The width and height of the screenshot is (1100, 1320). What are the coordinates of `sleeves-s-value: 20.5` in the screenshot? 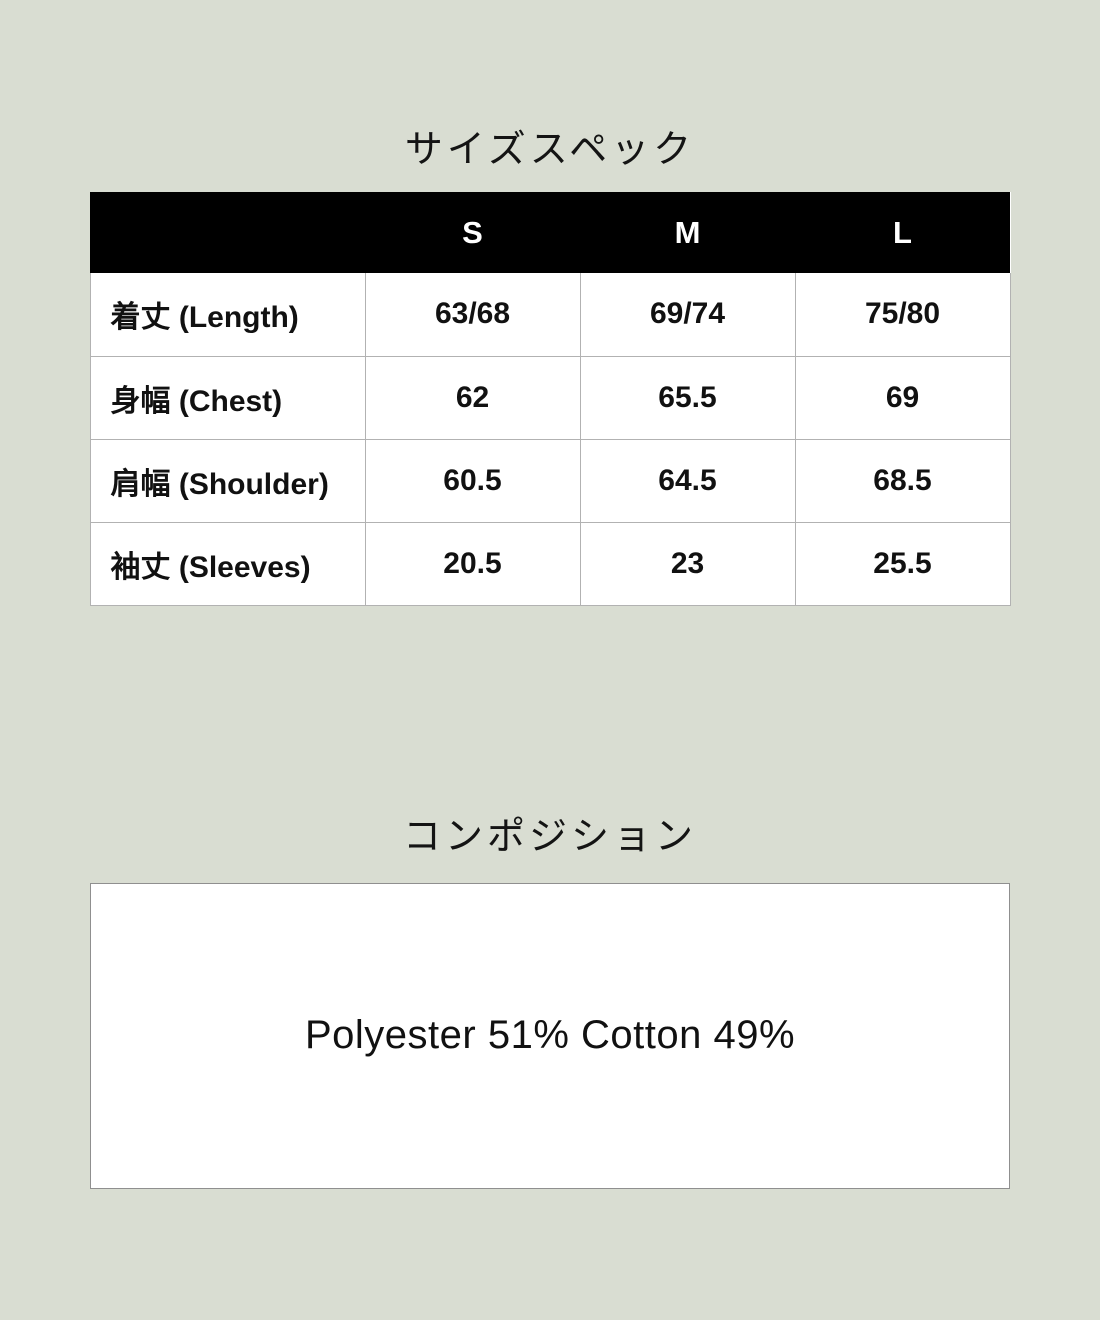 It's located at (472, 563).